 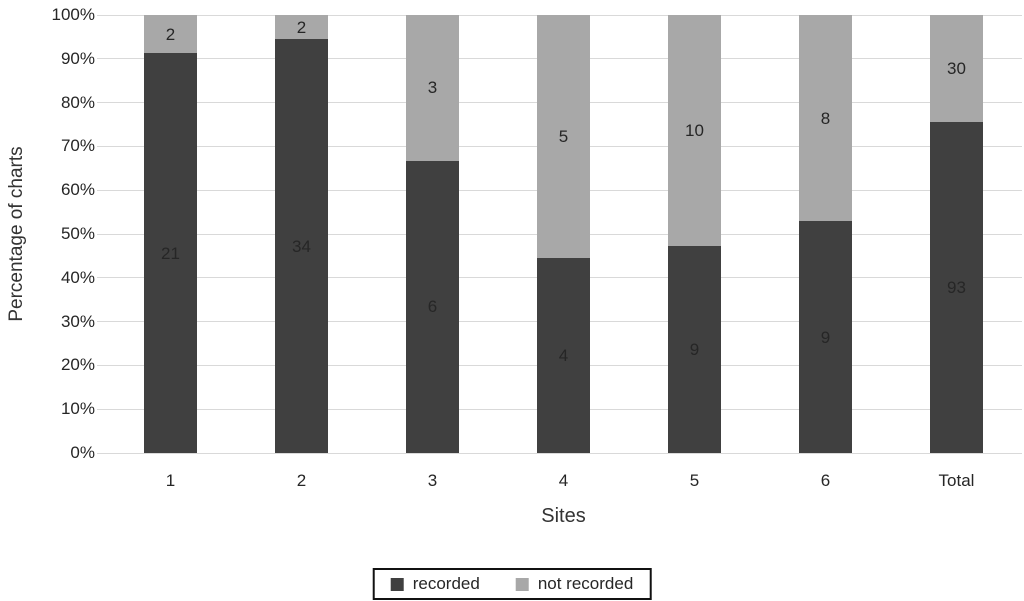 What do you see at coordinates (77, 190) in the screenshot?
I see `y-tick-label: 60%` at bounding box center [77, 190].